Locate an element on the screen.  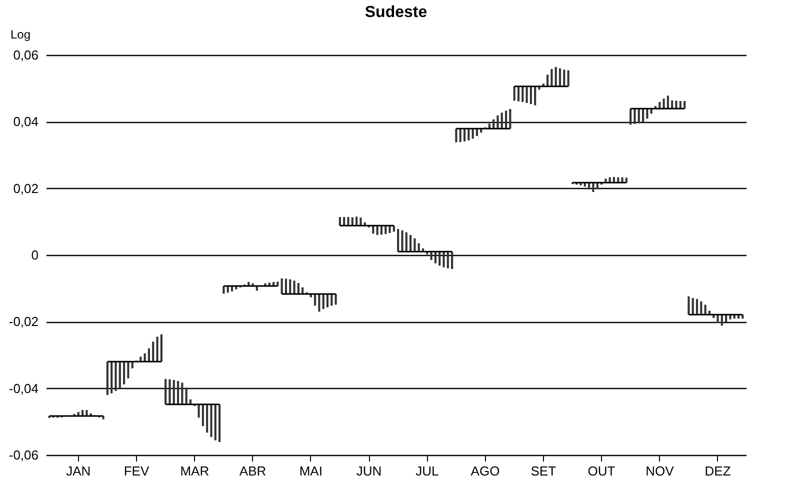
x-tick-label: OUT is located at coordinates (602, 471).